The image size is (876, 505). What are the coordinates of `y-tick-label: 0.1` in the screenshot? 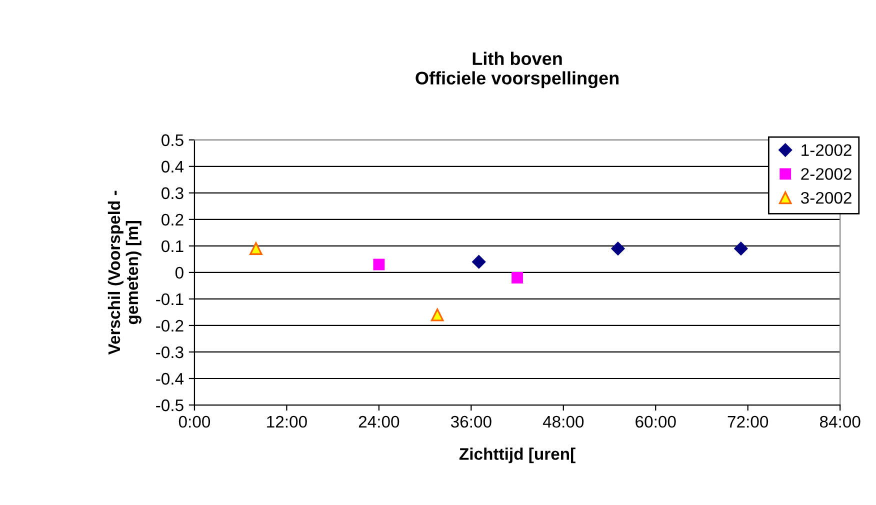 It's located at (173, 246).